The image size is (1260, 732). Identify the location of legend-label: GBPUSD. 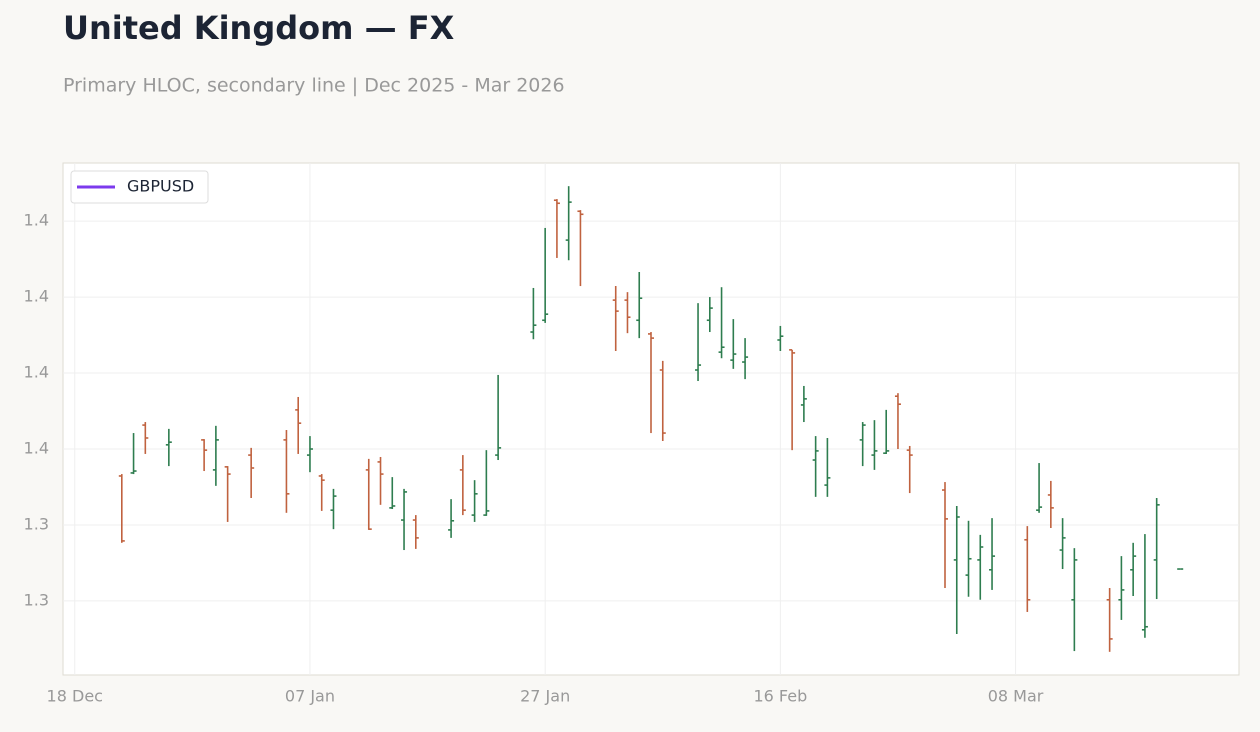
(160, 186).